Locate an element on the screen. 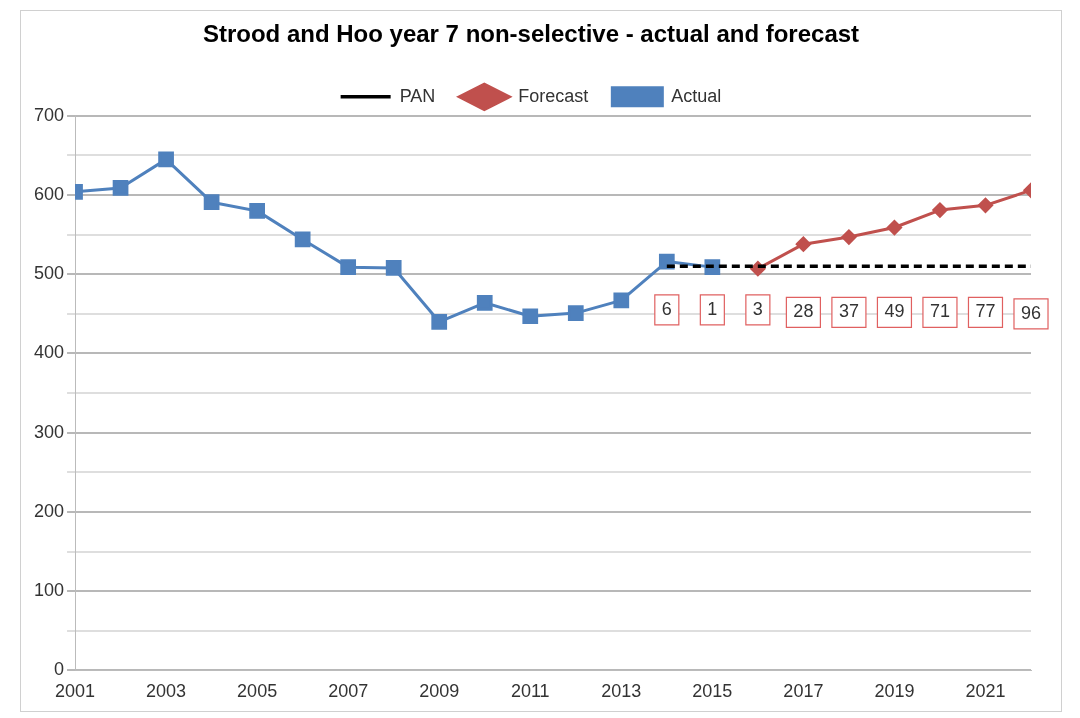  x-tick-label: 2009 is located at coordinates (439, 691).